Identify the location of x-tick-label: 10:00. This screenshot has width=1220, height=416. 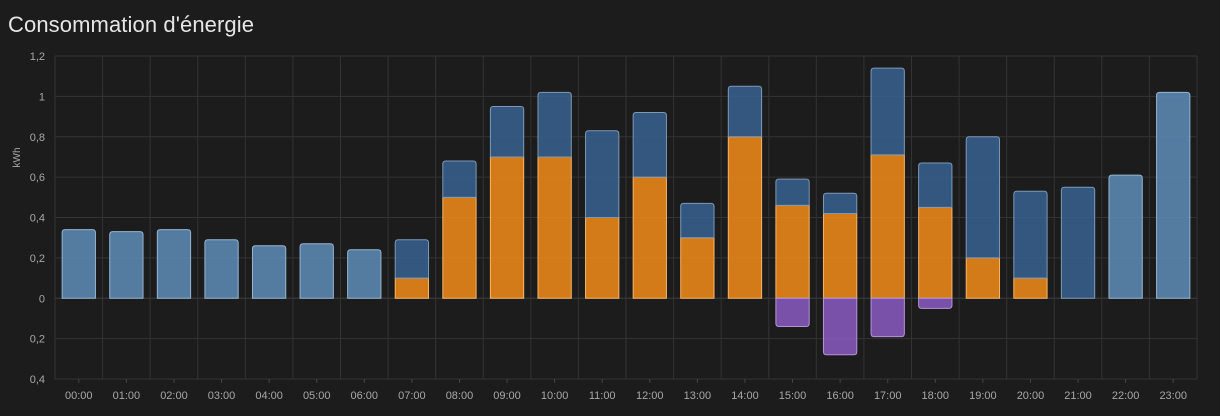
(555, 396).